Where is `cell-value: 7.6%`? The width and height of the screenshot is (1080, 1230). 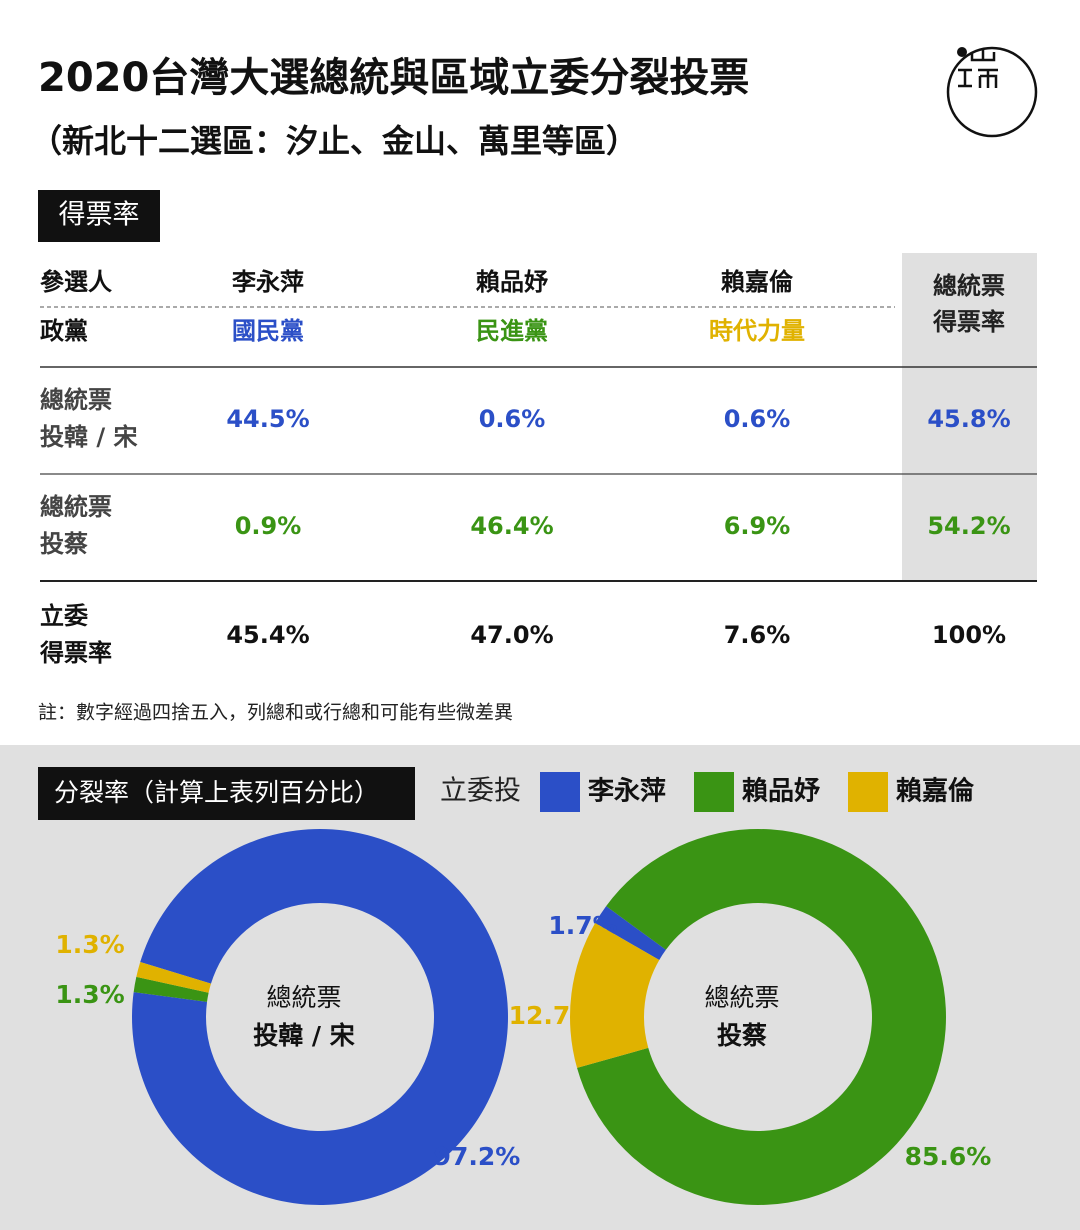 cell-value: 7.6% is located at coordinates (757, 635).